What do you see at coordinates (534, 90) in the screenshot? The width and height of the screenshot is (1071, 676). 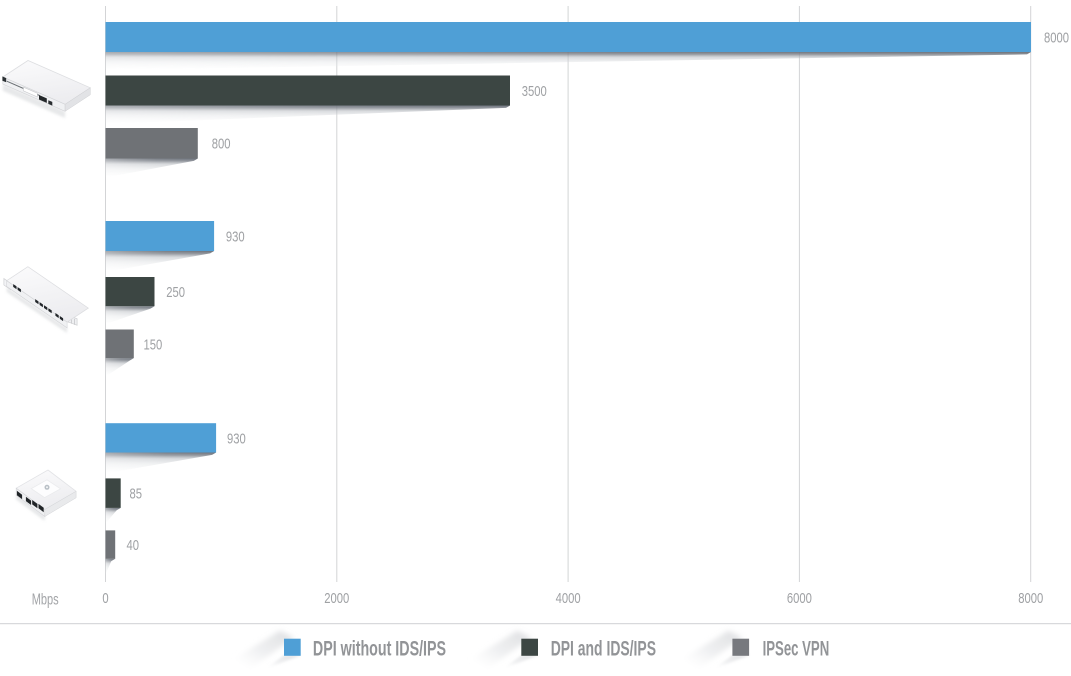 I see `svg-text: 3500` at bounding box center [534, 90].